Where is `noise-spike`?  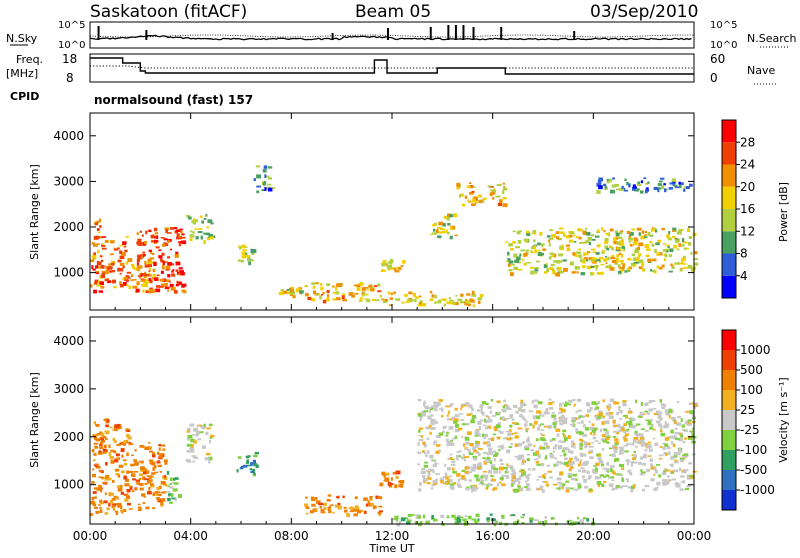 noise-spike is located at coordinates (574, 35).